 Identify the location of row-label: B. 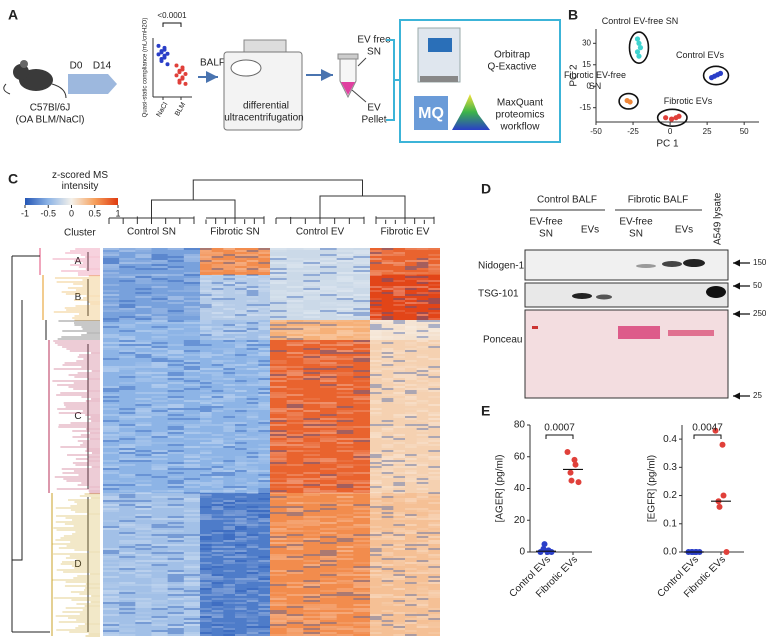
(78, 297).